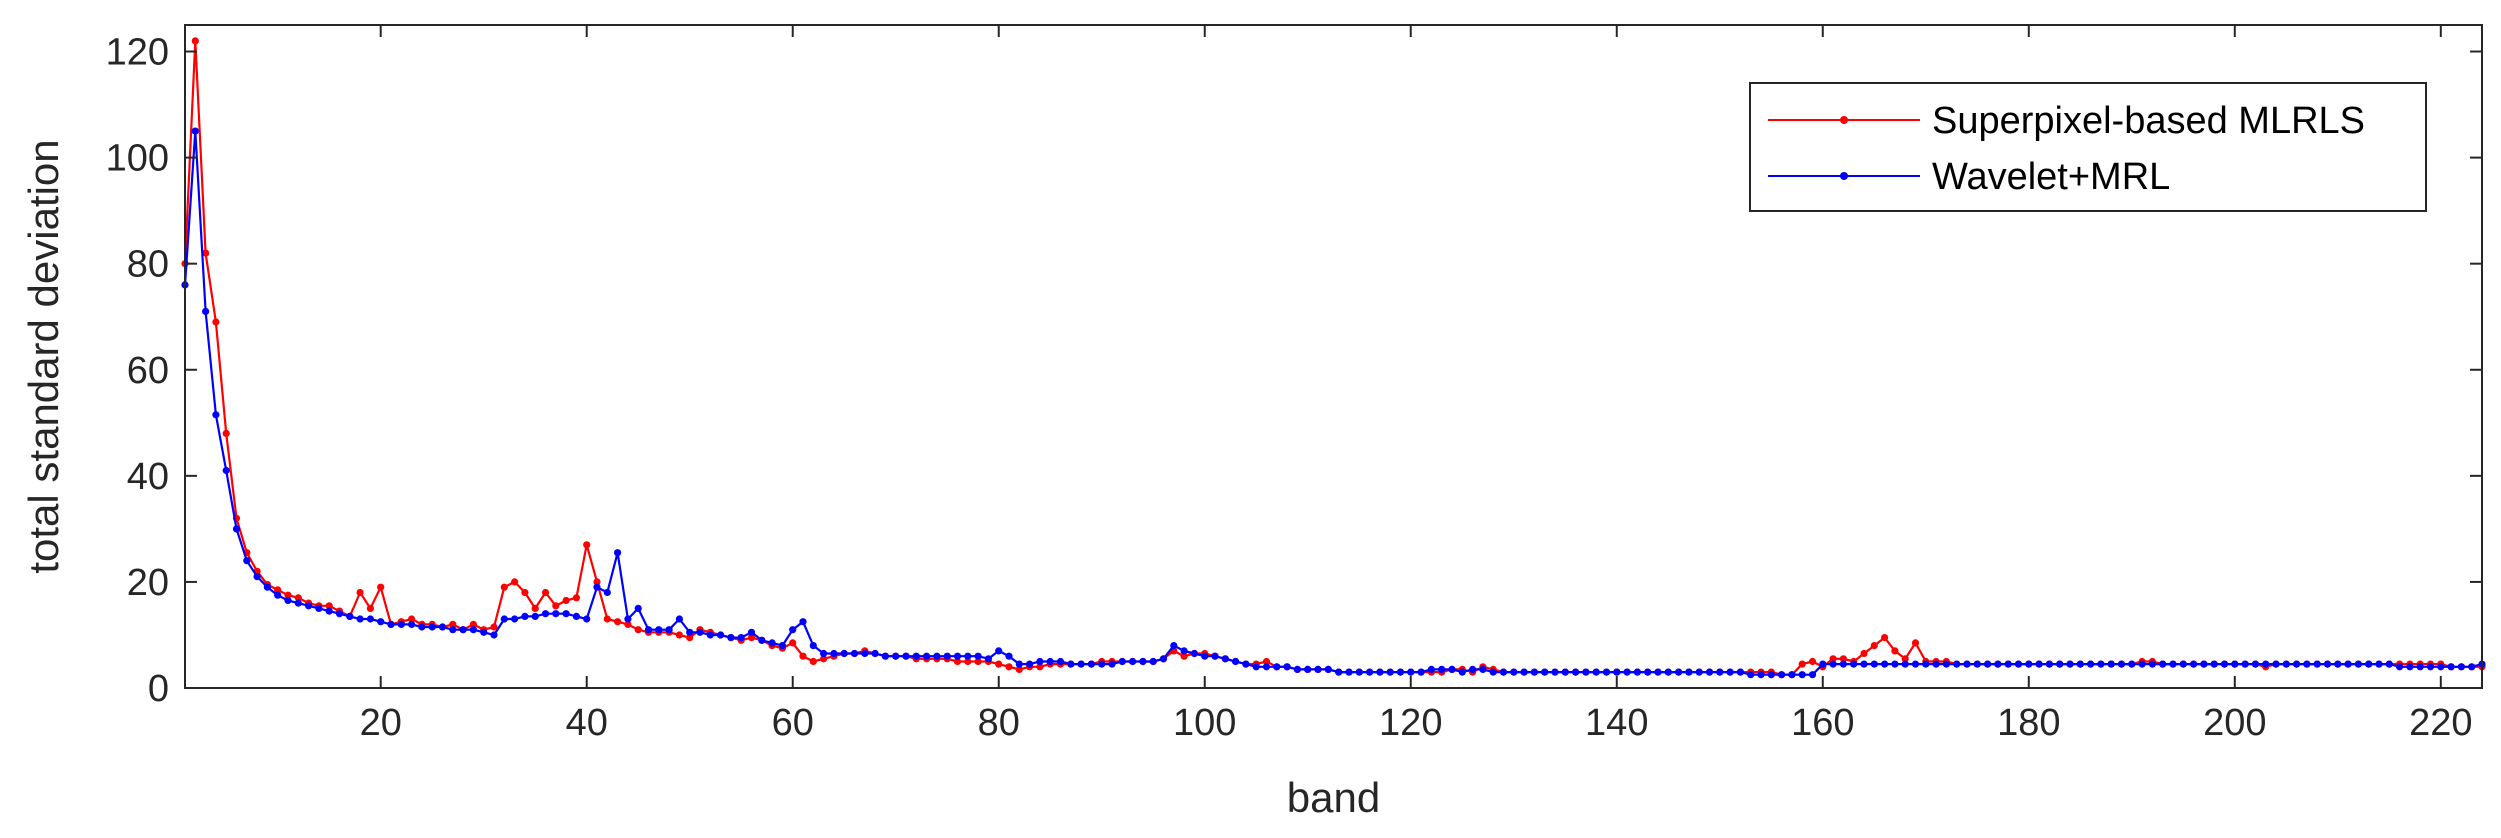  I want to click on x-tick-label: 120, so click(1410, 723).